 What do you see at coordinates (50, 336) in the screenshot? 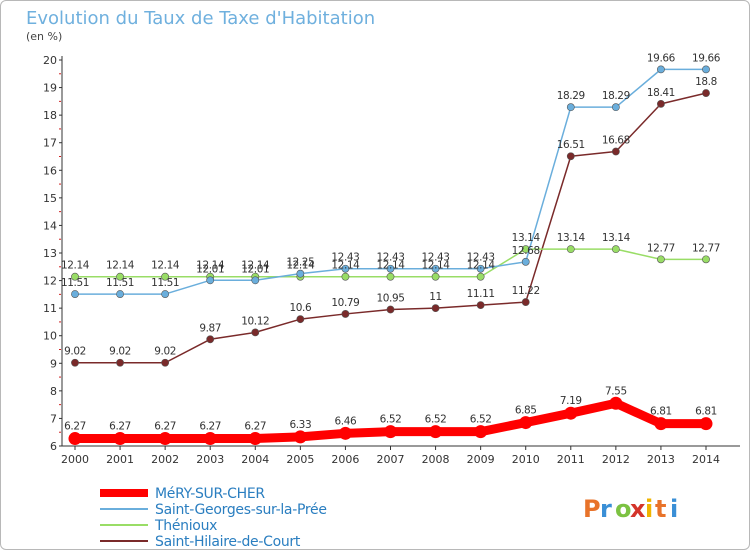
I see `y-tick-label: 10` at bounding box center [50, 336].